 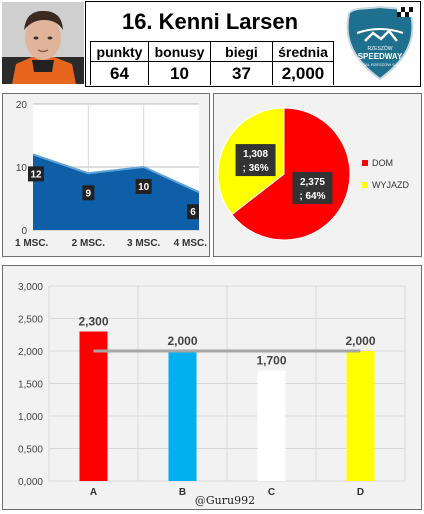 What do you see at coordinates (271, 492) in the screenshot?
I see `x-tick-label: C` at bounding box center [271, 492].